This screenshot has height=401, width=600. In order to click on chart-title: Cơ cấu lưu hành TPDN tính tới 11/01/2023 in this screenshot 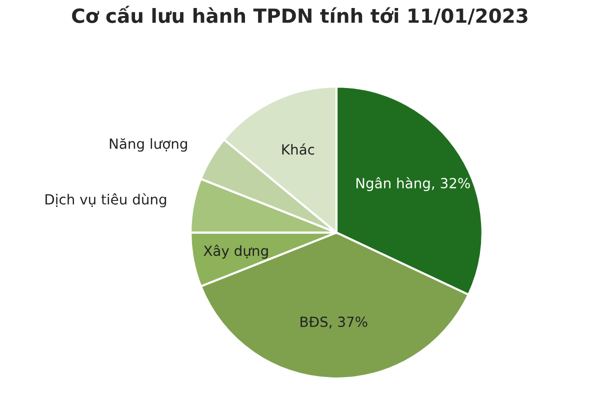, I will do `click(300, 15)`.